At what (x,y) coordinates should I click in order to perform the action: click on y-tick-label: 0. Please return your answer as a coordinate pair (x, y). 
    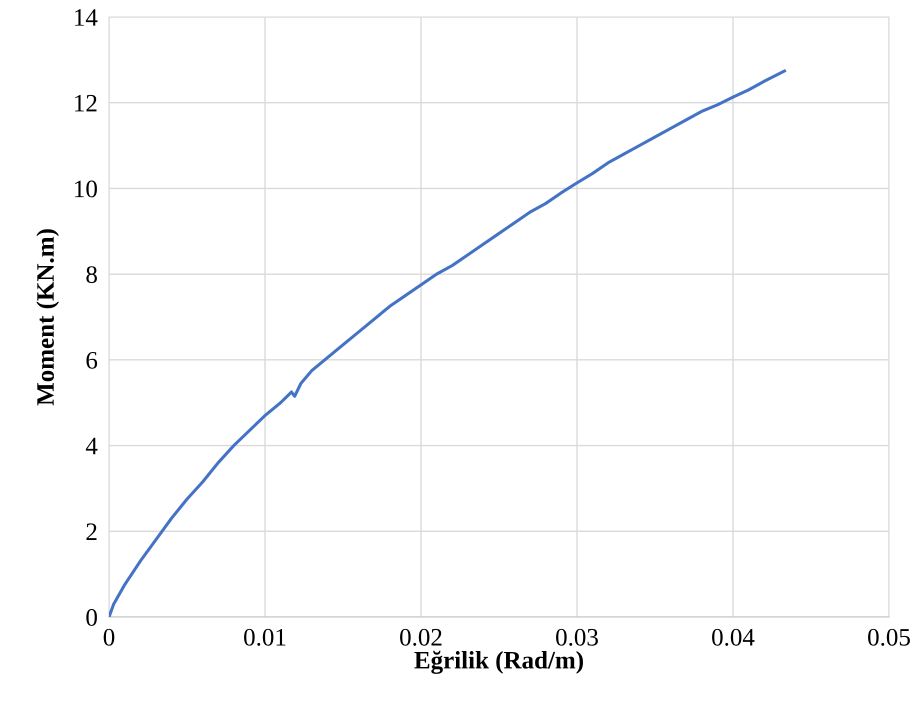
    Looking at the image, I should click on (91, 617).